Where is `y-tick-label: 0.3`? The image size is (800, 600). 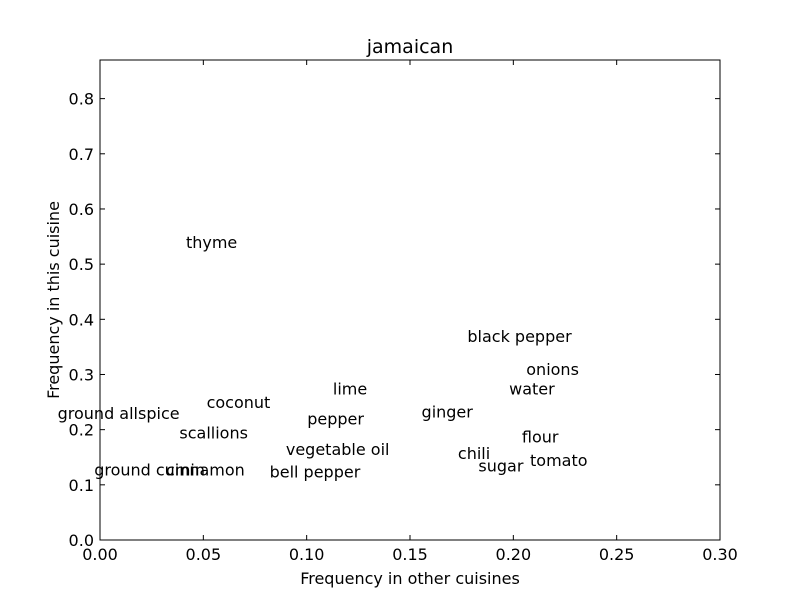
y-tick-label: 0.3 is located at coordinates (81, 374).